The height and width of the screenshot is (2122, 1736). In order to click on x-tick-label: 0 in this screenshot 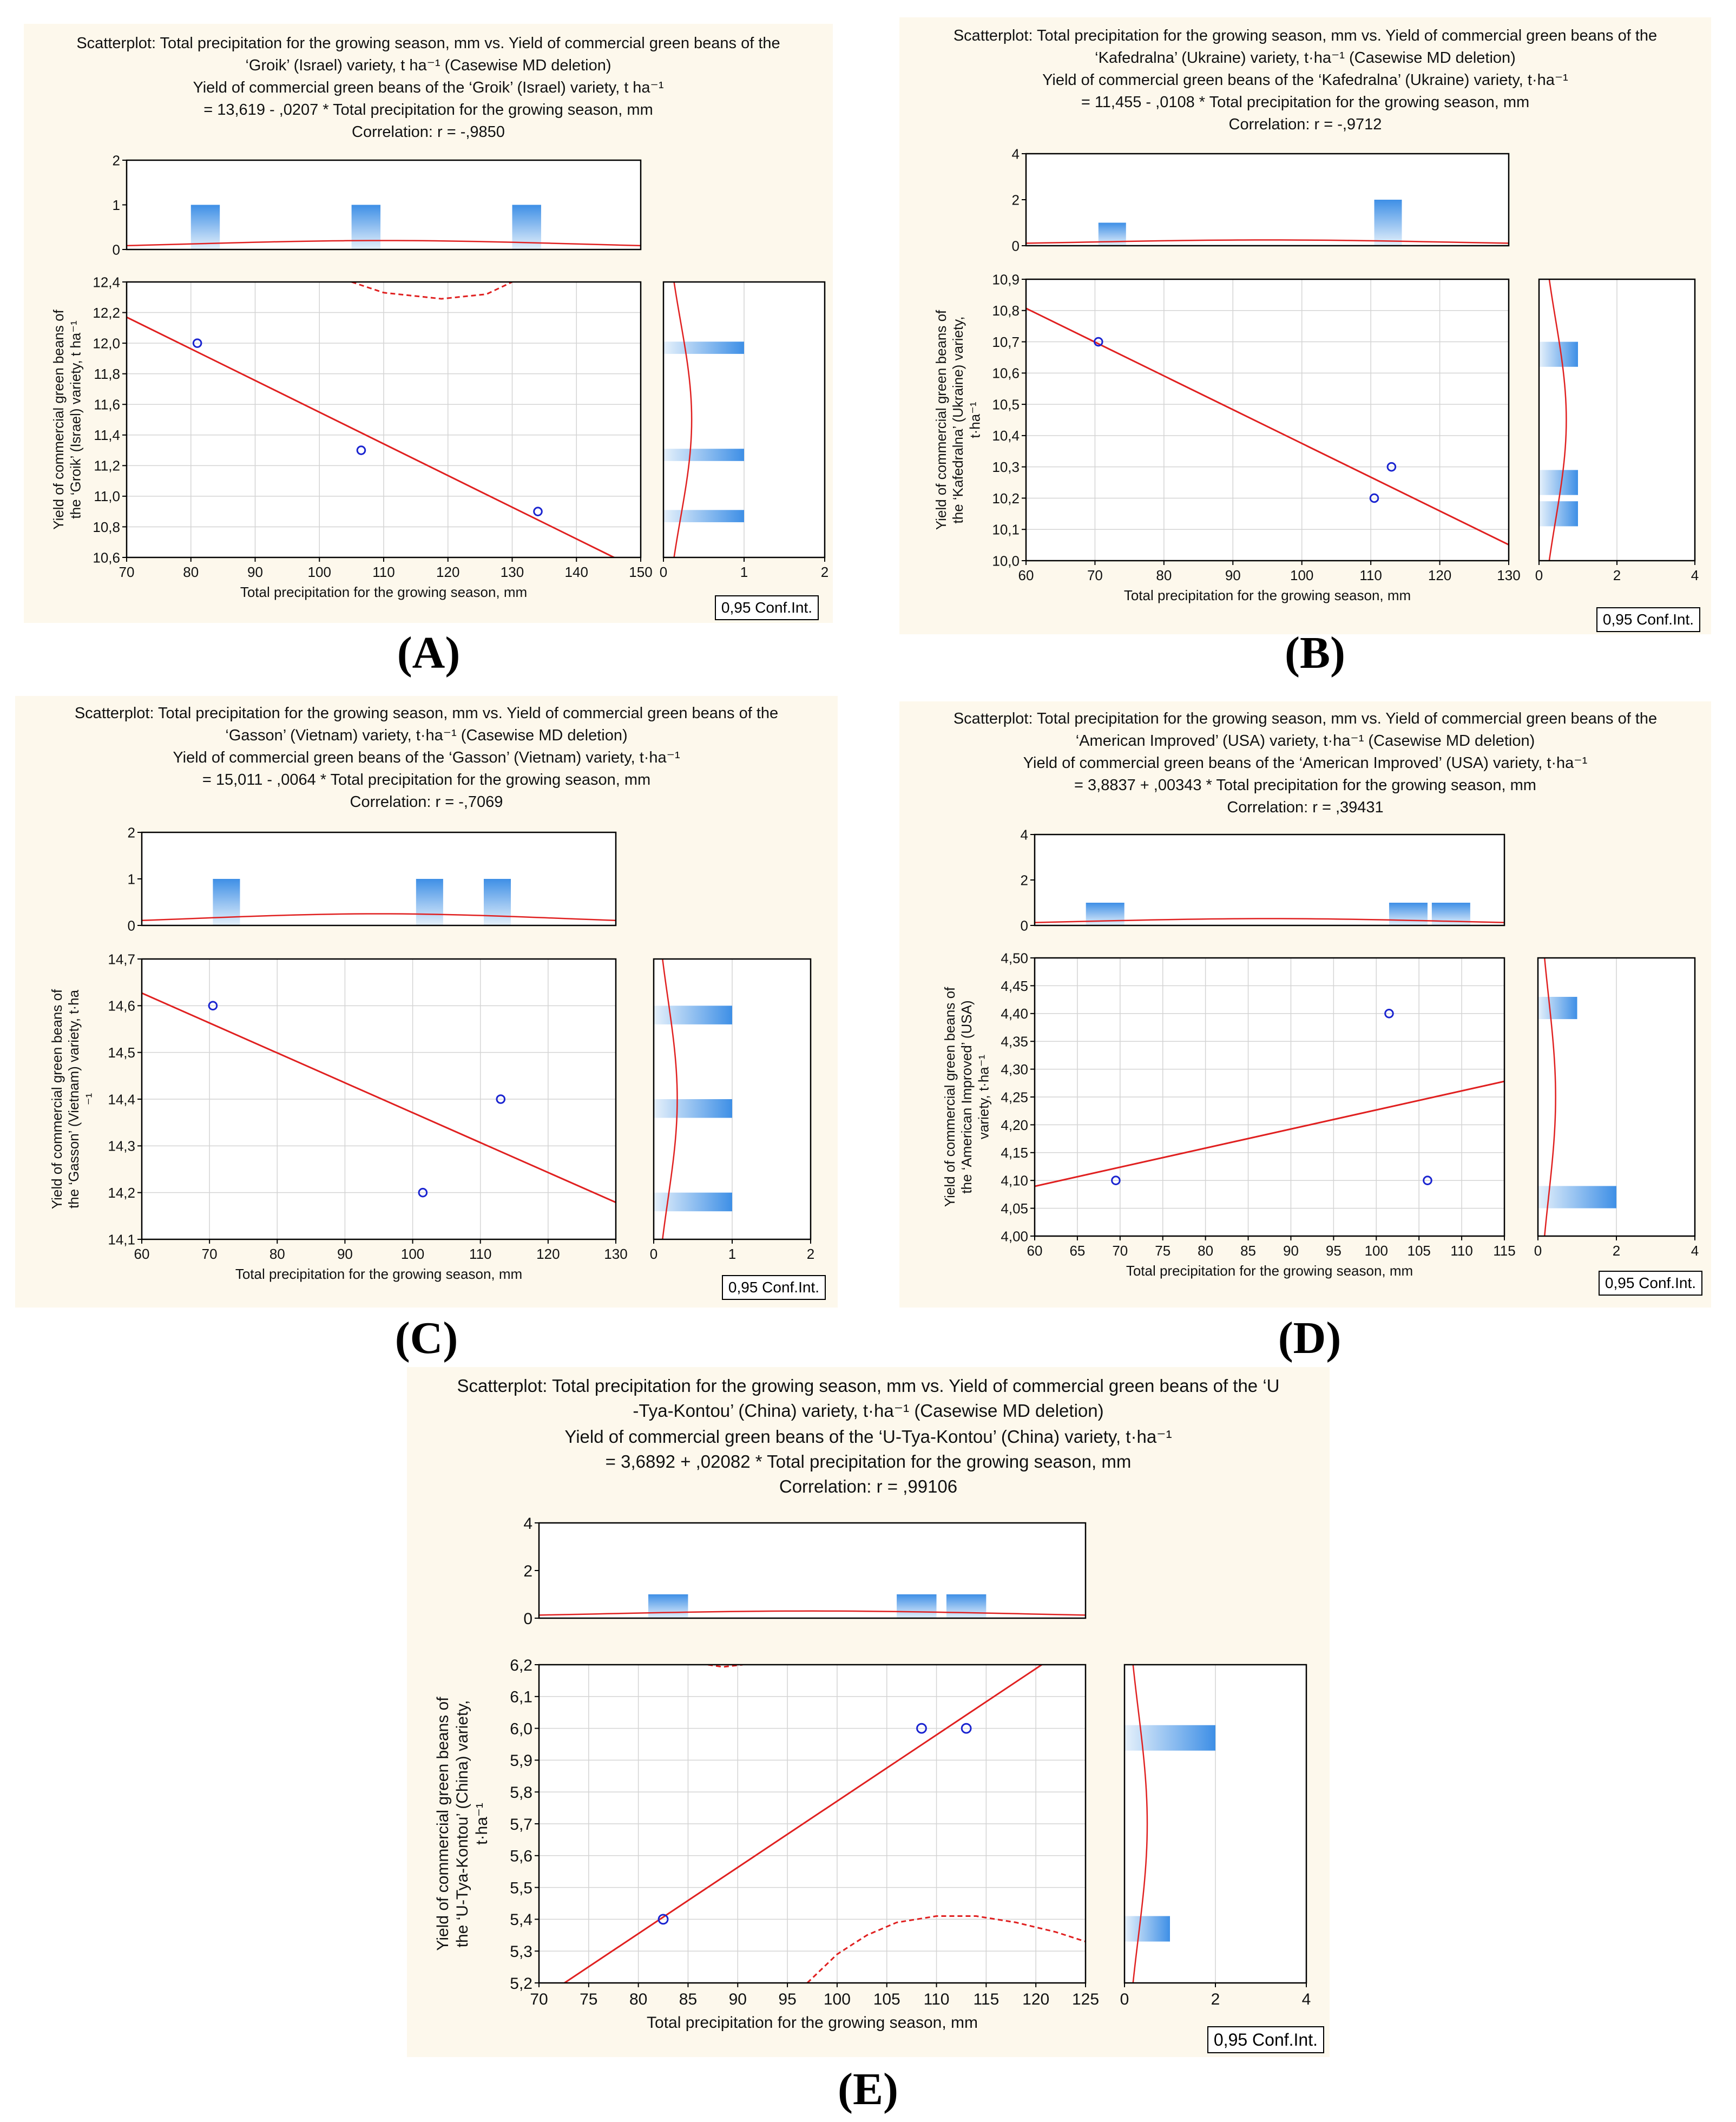, I will do `click(1539, 575)`.